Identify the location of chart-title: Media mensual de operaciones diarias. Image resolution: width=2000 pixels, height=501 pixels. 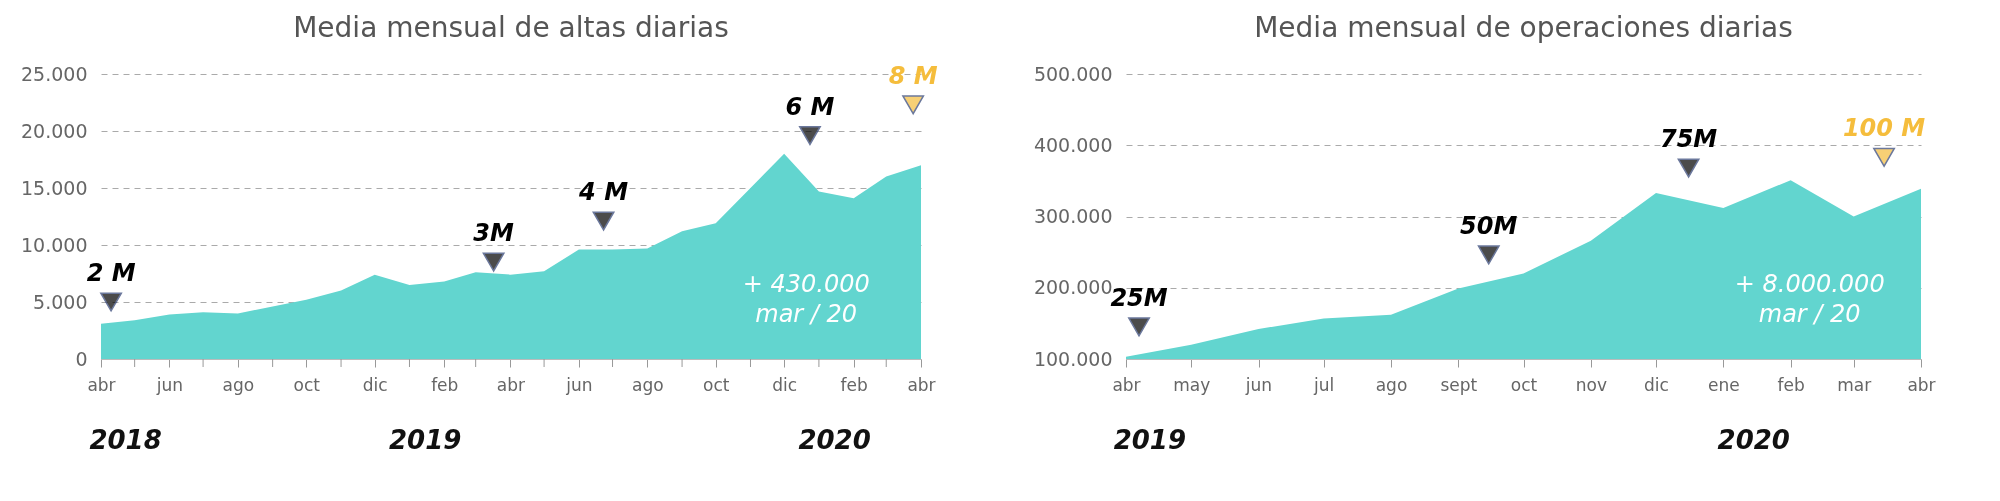
(1523, 27).